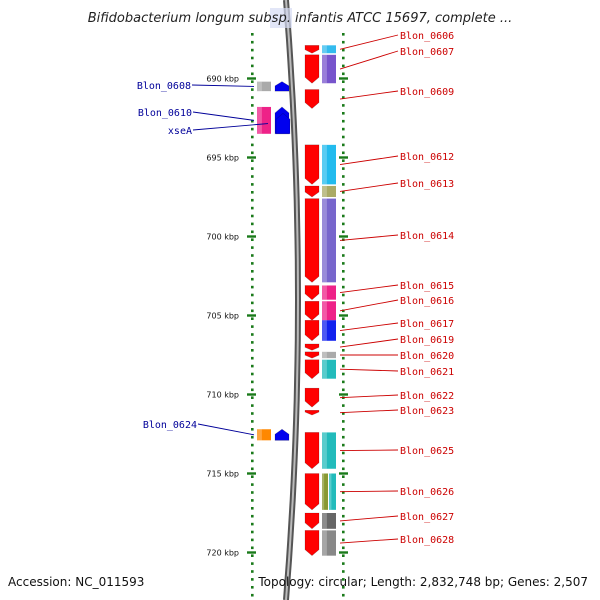 Image resolution: width=600 pixels, height=600 pixels. Describe the element at coordinates (427, 36) in the screenshot. I see `gene-label: Blon_0606` at that location.